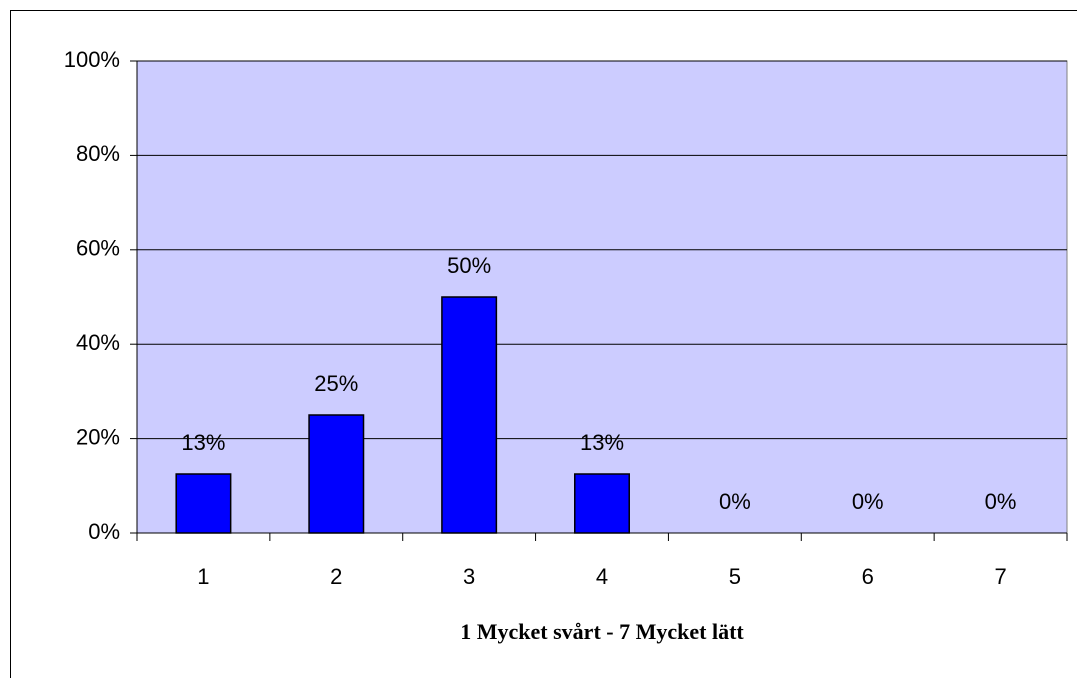 This screenshot has width=1077, height=678. What do you see at coordinates (98, 342) in the screenshot?
I see `y-tick-label: 40%` at bounding box center [98, 342].